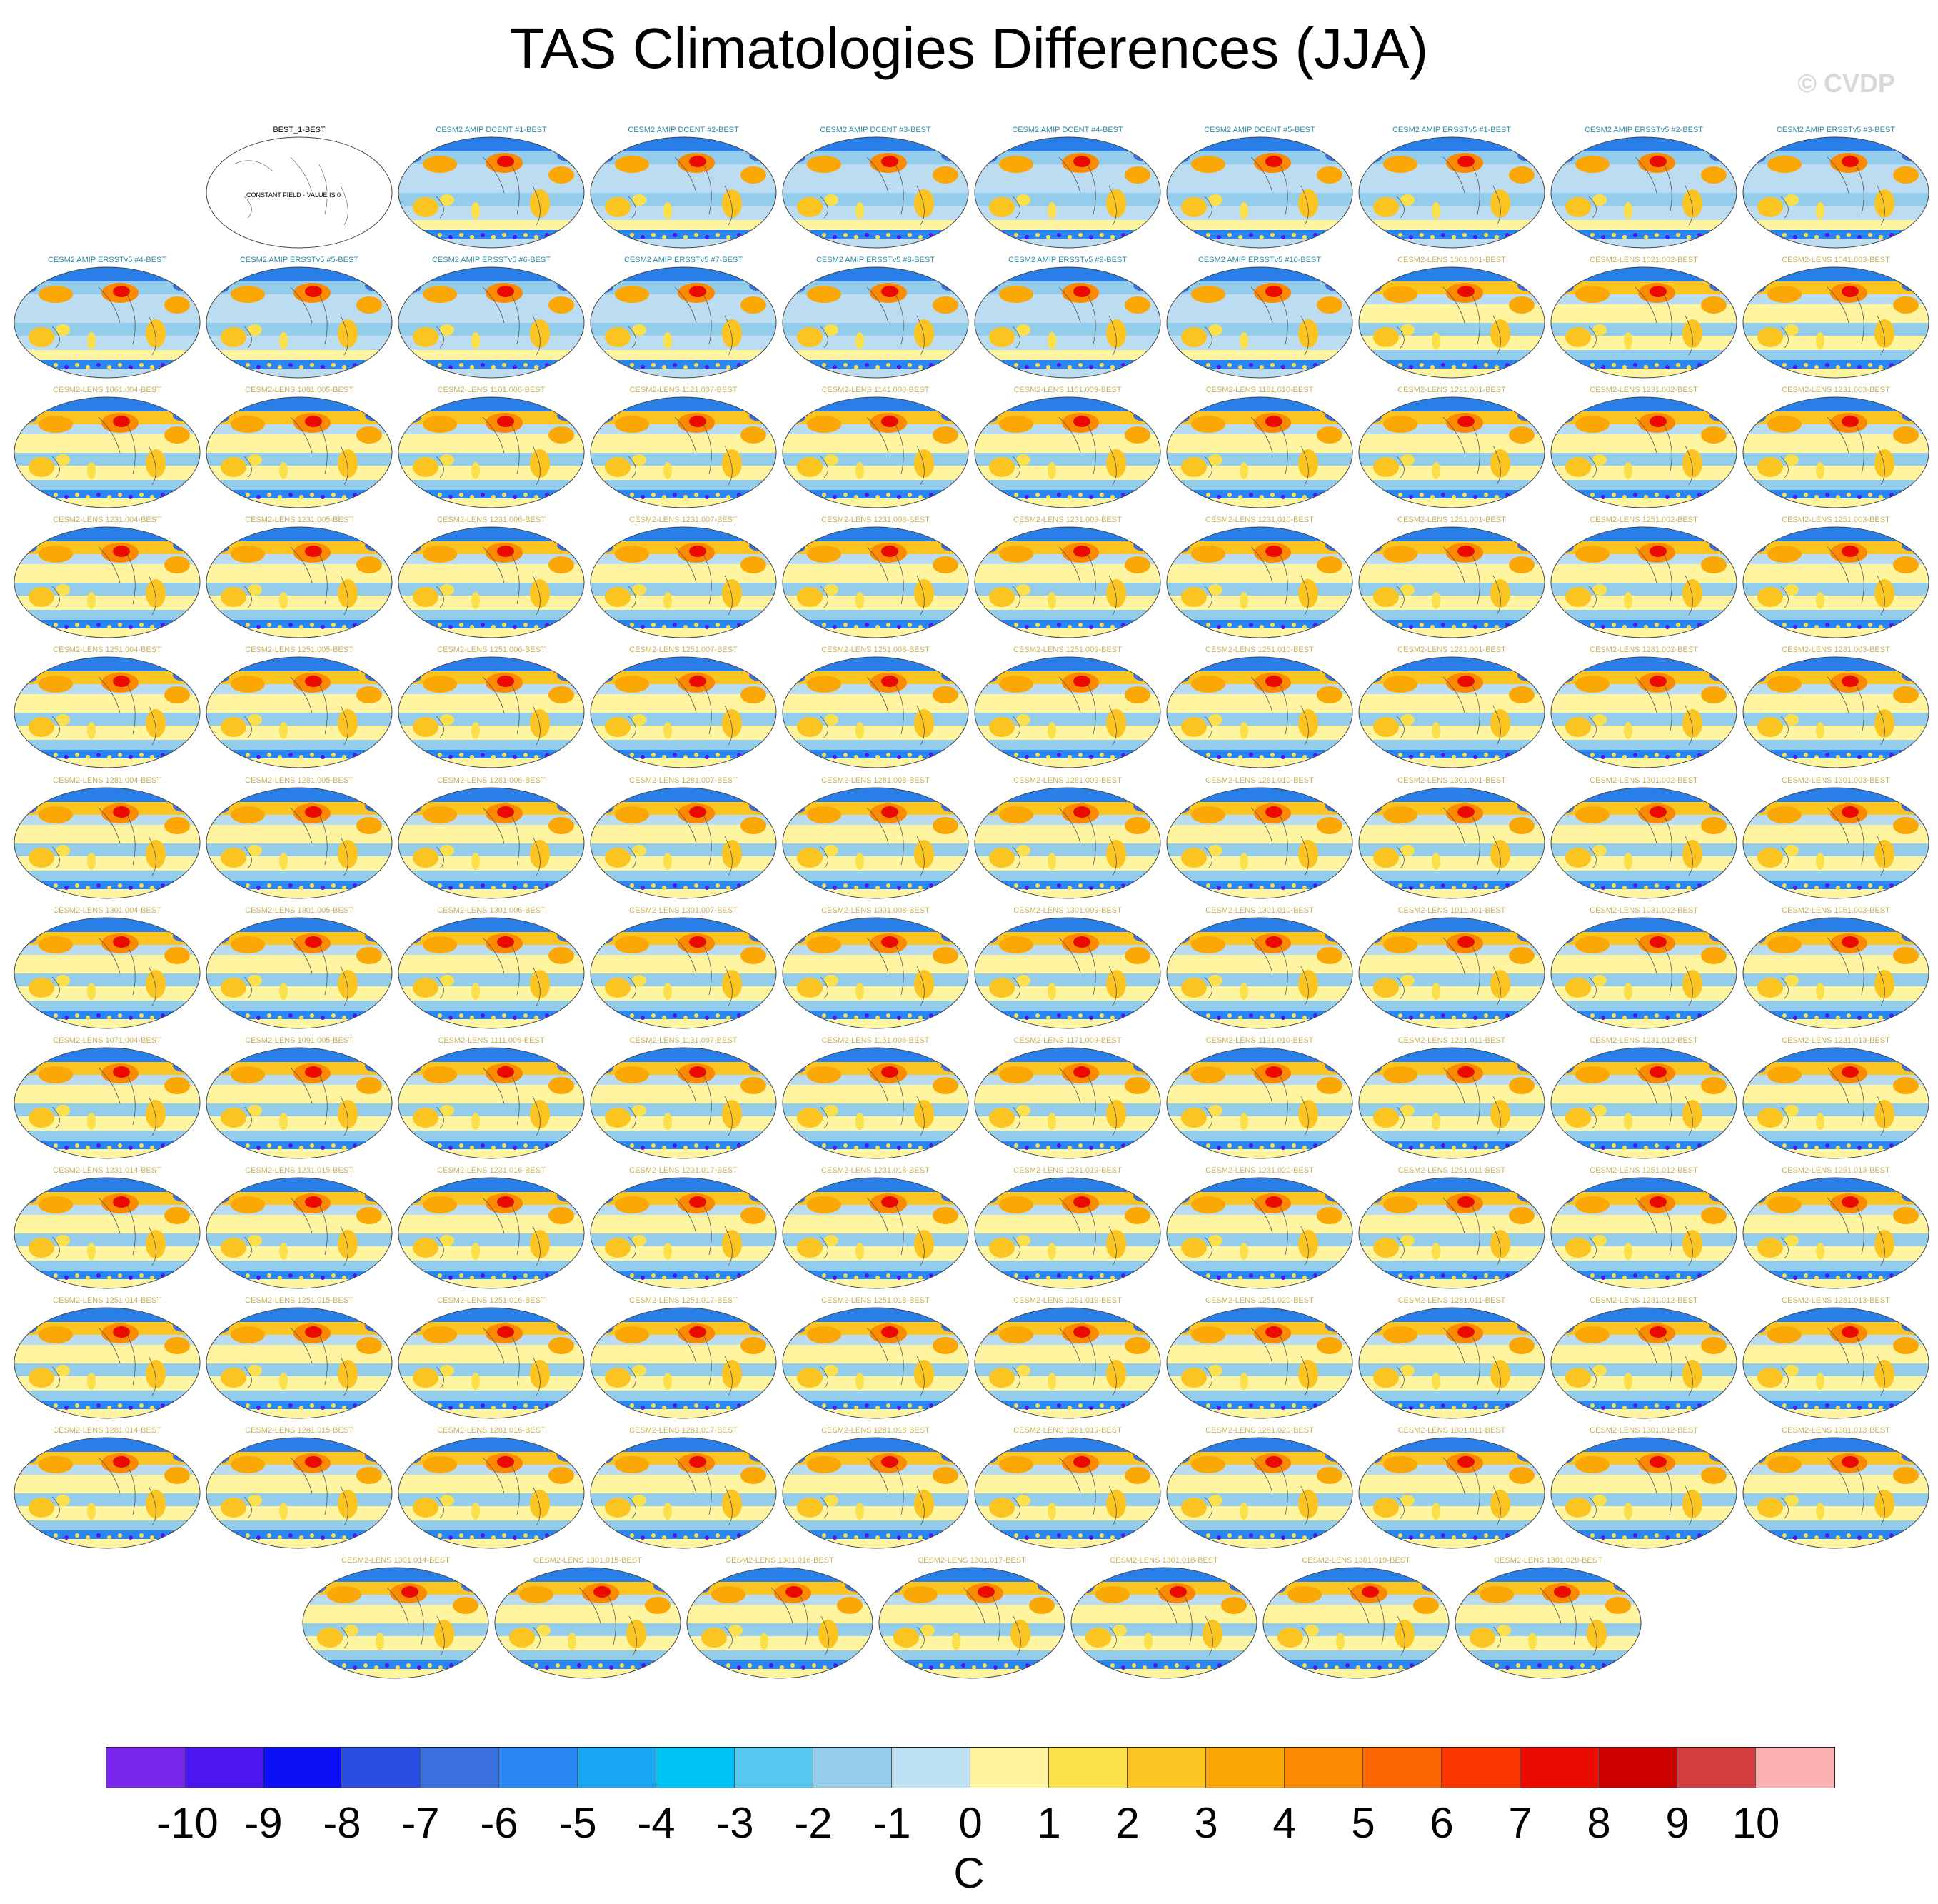  What do you see at coordinates (1068, 838) in the screenshot?
I see `map-panel: CESM2-LENS 1281.009-BEST` at bounding box center [1068, 838].